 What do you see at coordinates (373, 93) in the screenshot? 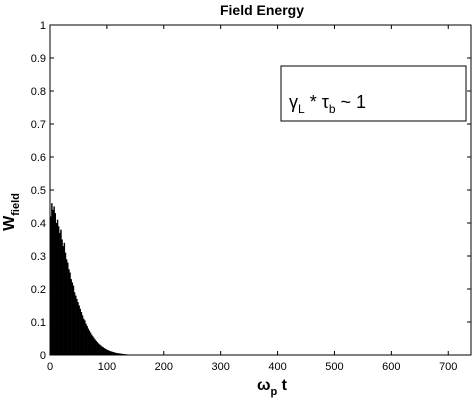
I see `annotation-box: γL * τb ~ 1` at bounding box center [373, 93].